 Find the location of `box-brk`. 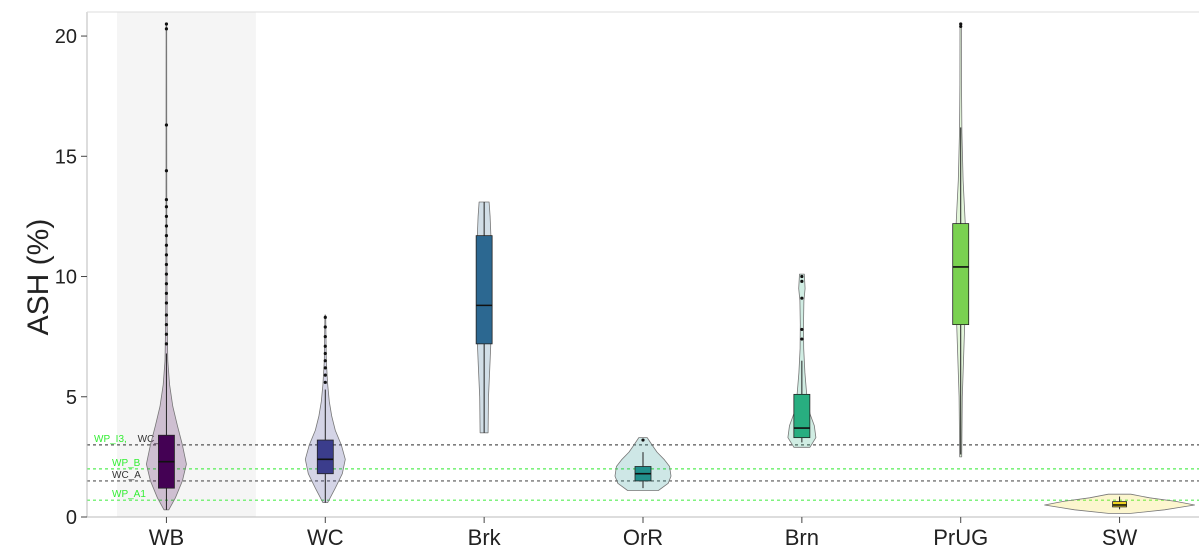

box-brk is located at coordinates (484, 290).